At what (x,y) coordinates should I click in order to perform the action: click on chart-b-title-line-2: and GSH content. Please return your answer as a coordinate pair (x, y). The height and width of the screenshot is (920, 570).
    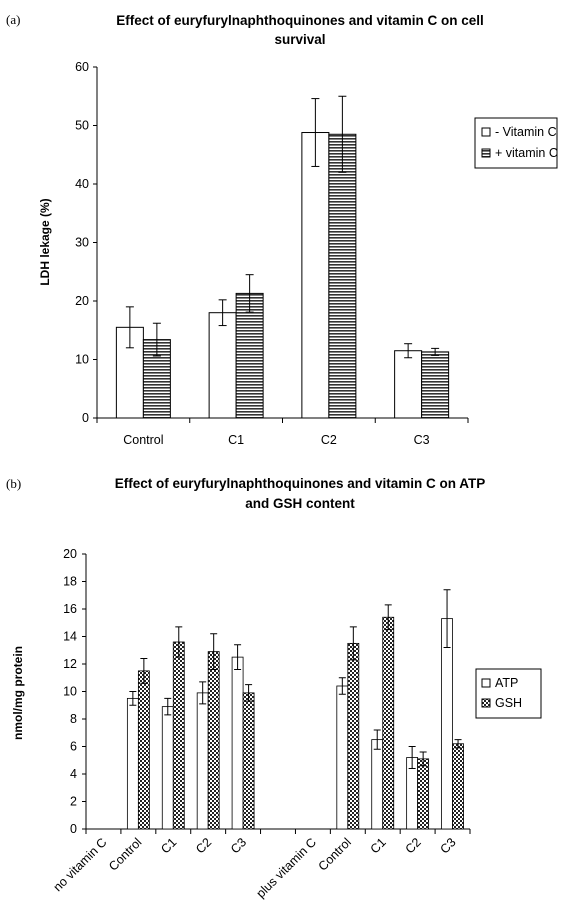
    Looking at the image, I should click on (300, 503).